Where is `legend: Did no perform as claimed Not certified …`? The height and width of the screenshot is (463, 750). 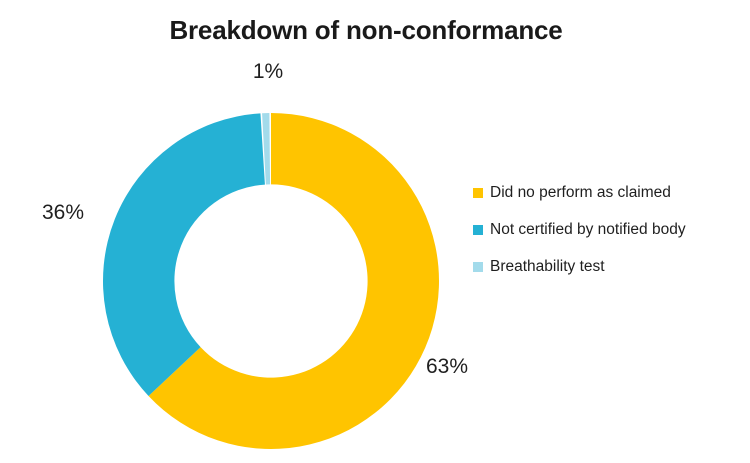
legend: Did no perform as claimed Not certified … is located at coordinates (579, 229).